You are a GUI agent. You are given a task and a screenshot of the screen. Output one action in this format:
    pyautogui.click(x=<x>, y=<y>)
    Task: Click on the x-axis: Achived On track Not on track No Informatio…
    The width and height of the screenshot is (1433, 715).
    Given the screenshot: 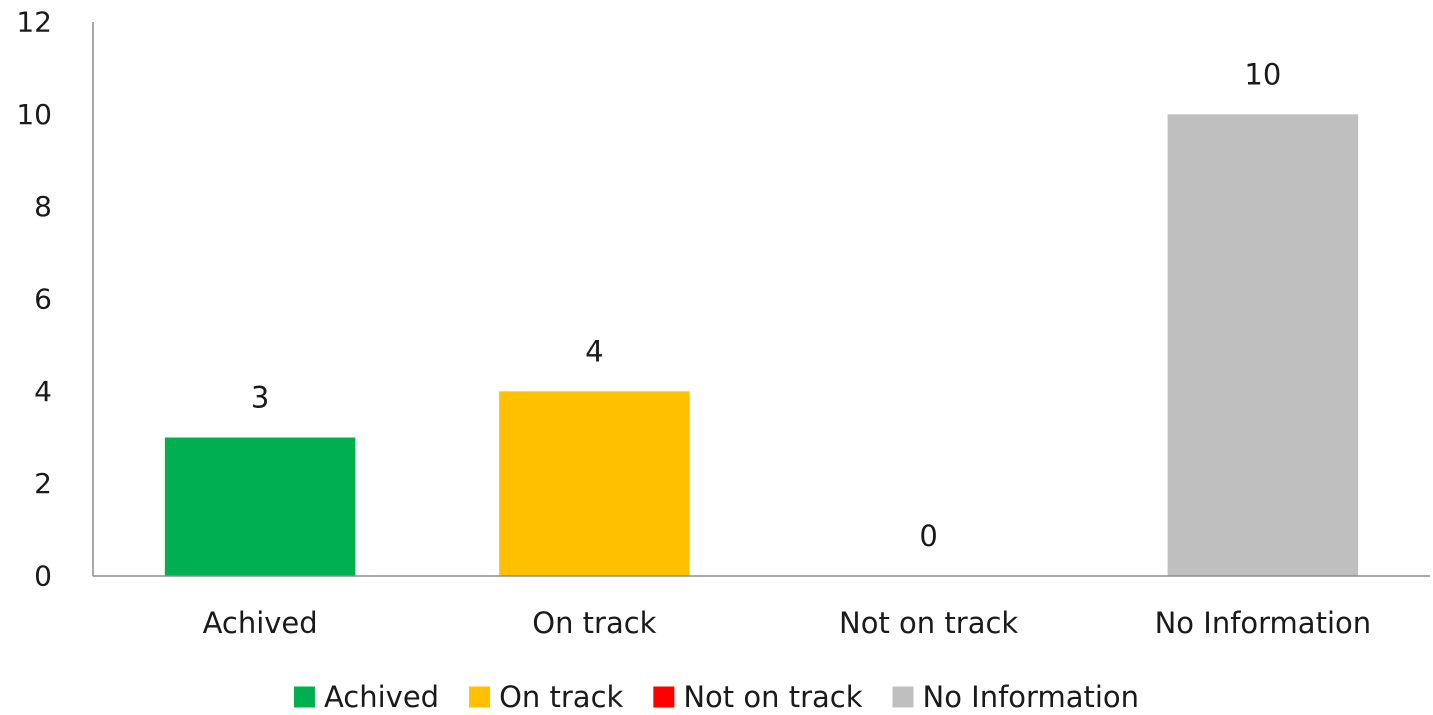 What is the action you would take?
    pyautogui.click(x=761, y=607)
    